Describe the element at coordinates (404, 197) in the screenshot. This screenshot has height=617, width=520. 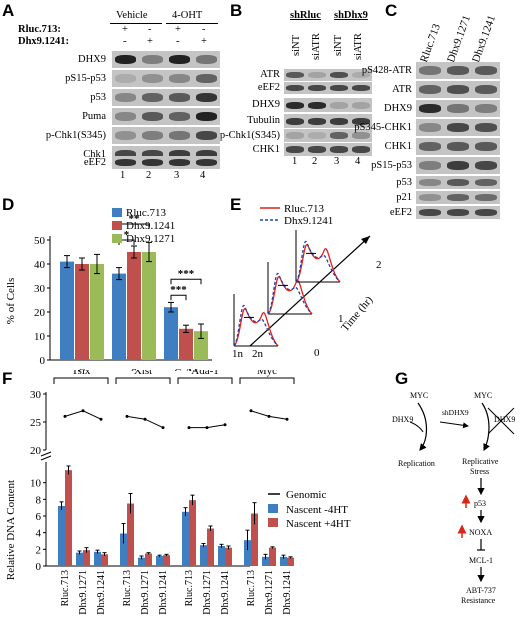
I see `blot-label: p21` at that location.